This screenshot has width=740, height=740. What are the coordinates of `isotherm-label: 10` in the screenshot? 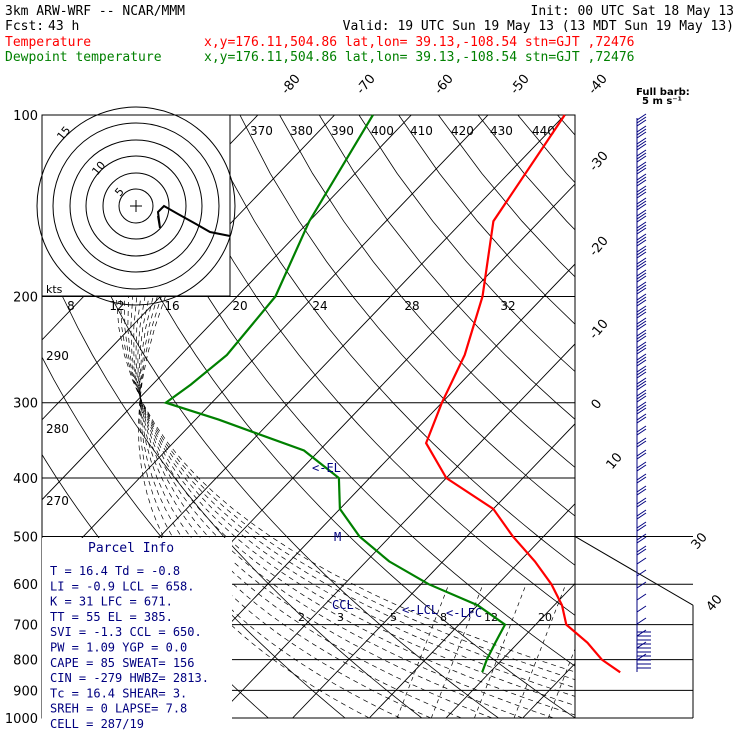 It's located at (615, 461).